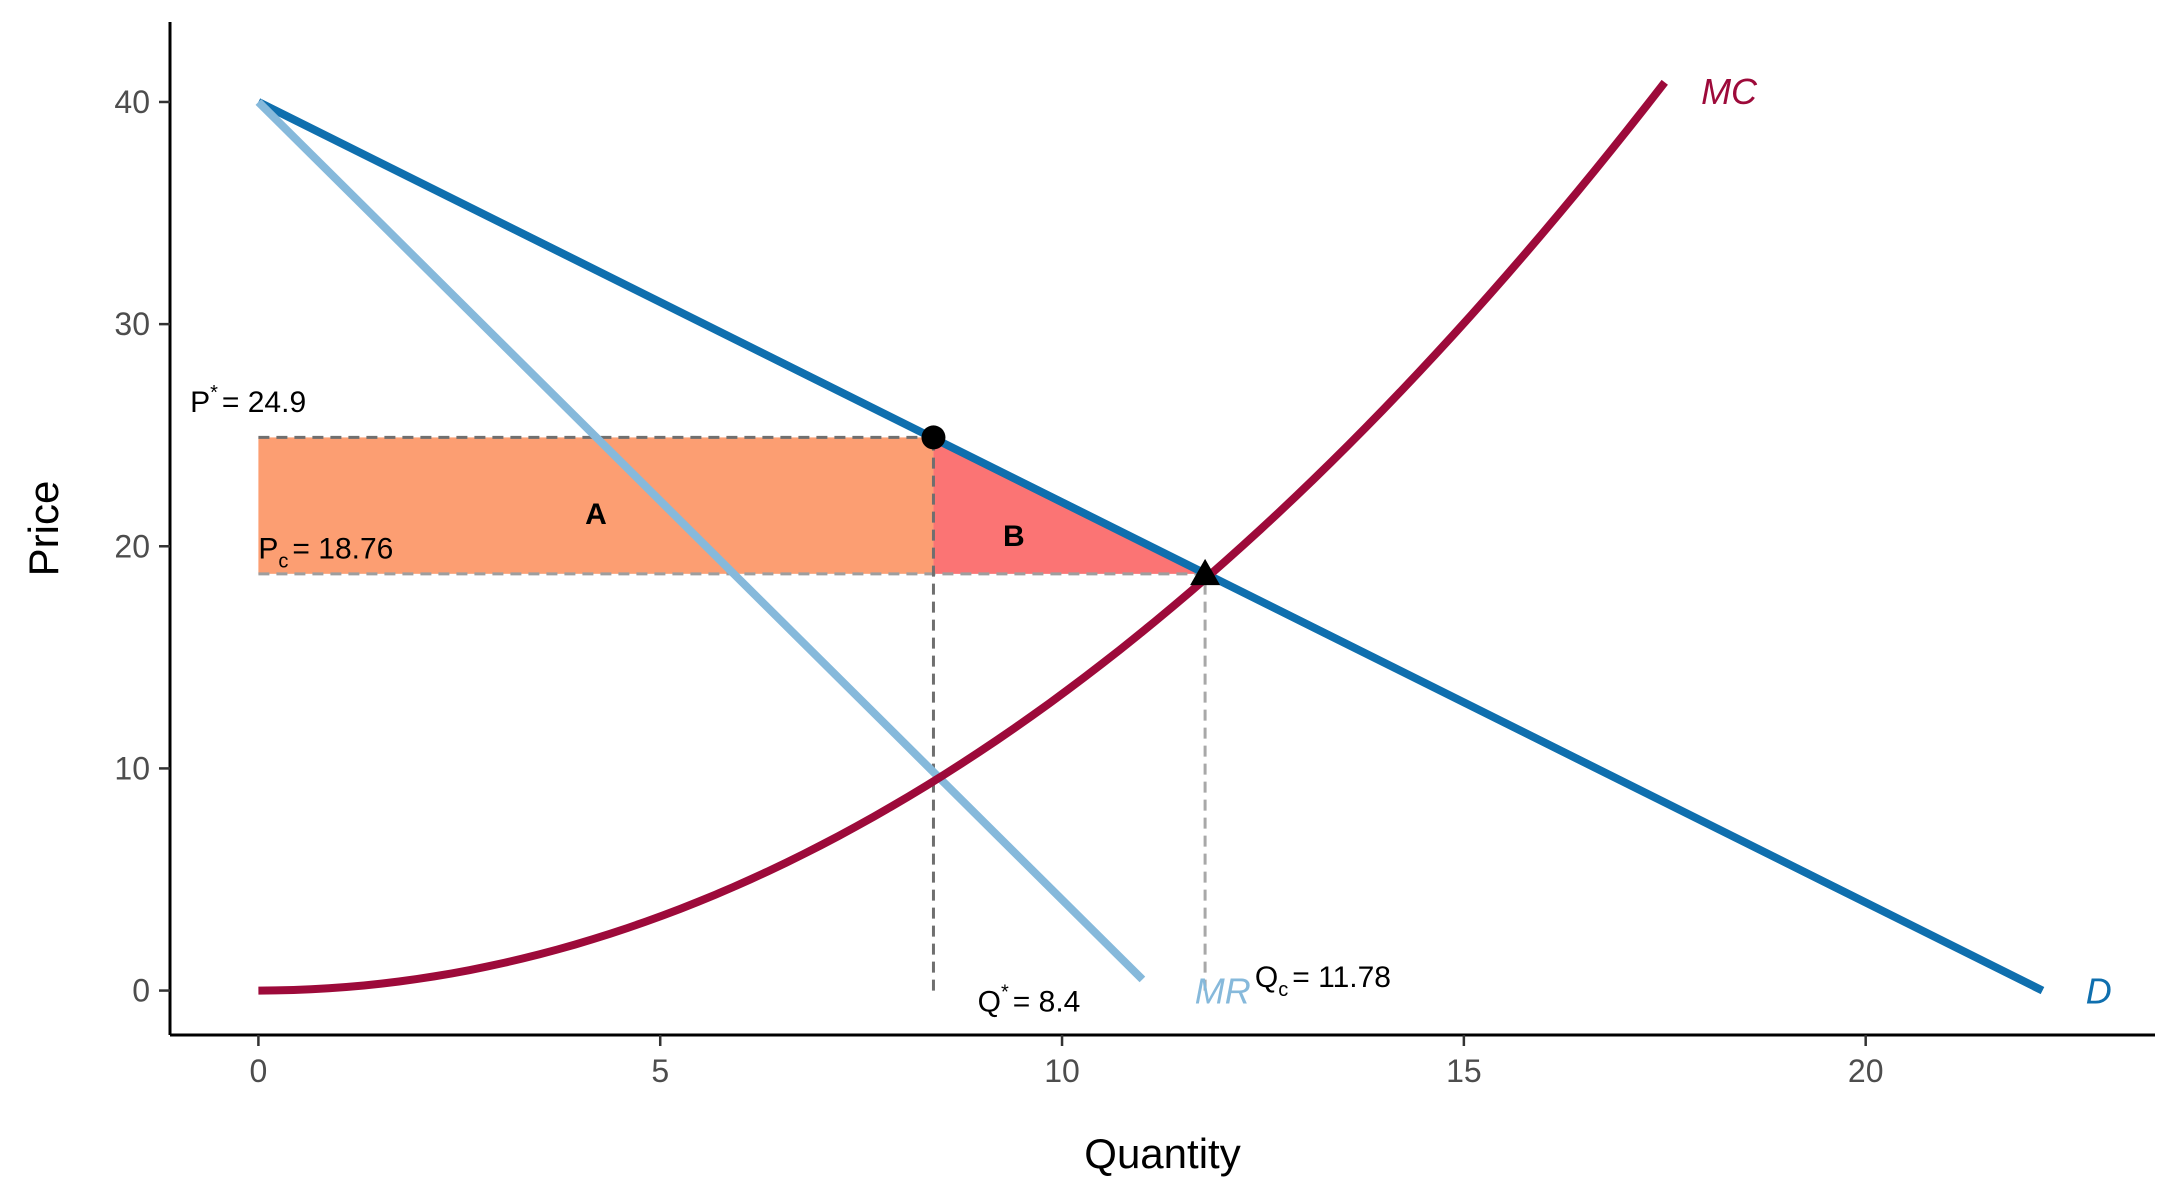  Describe the element at coordinates (132, 546) in the screenshot. I see `y-tick-label: 20` at that location.